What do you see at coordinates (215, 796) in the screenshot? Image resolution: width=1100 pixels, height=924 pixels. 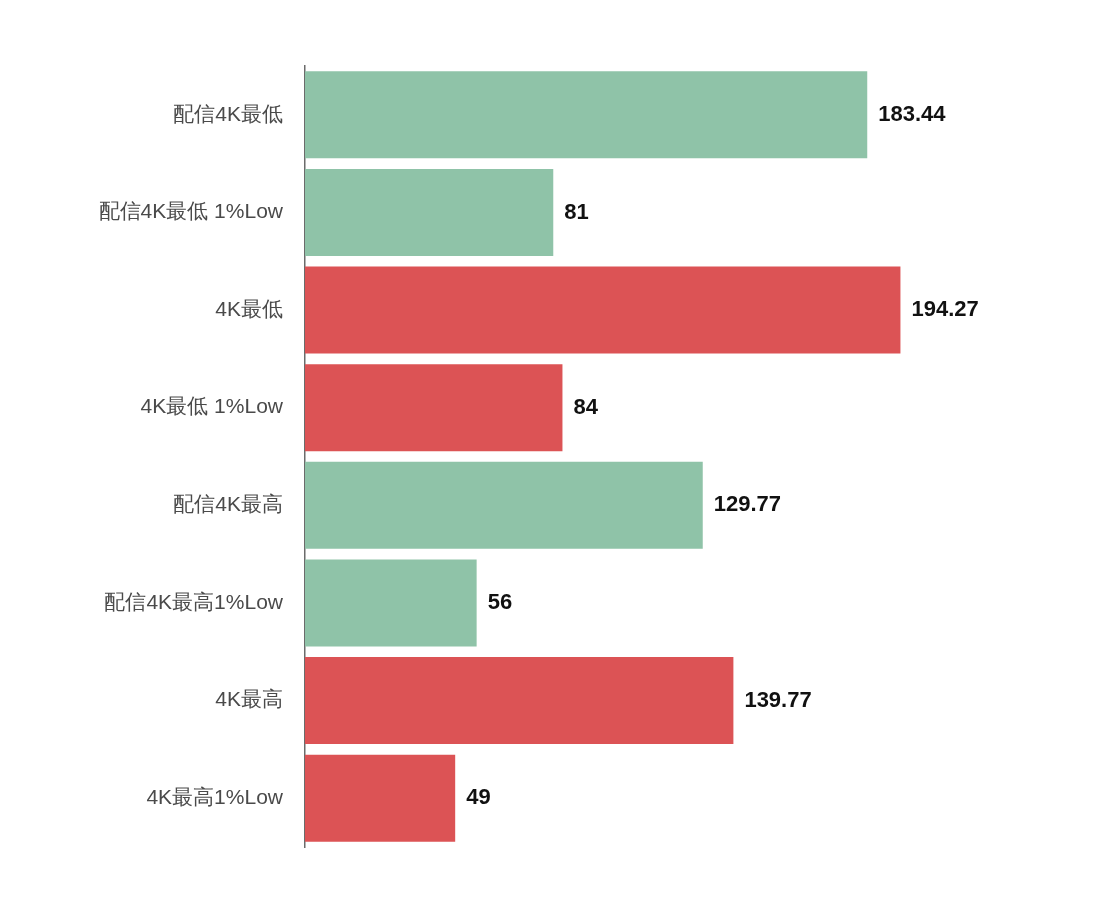 I see `y-tick-label: 4K最高1%Low` at bounding box center [215, 796].